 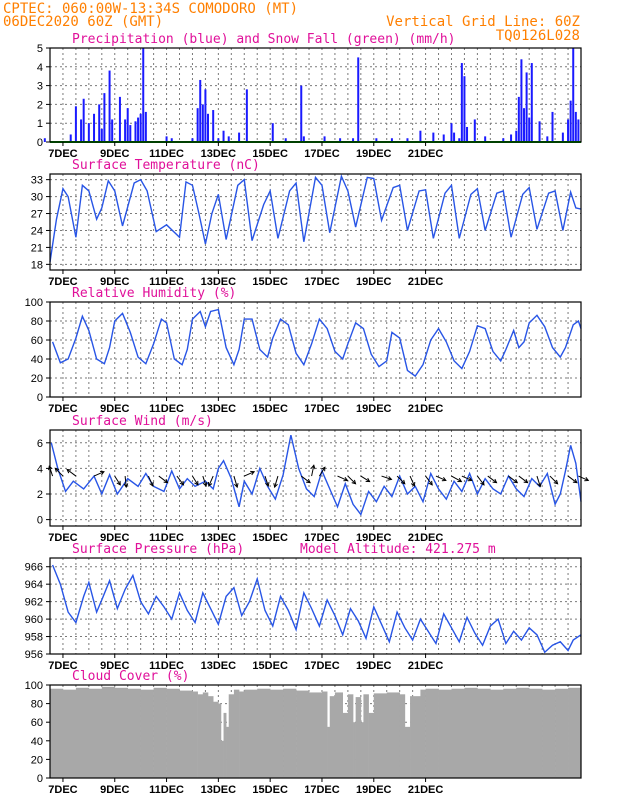 What do you see at coordinates (37, 723) in the screenshot?
I see `y-tick-label: 60` at bounding box center [37, 723].